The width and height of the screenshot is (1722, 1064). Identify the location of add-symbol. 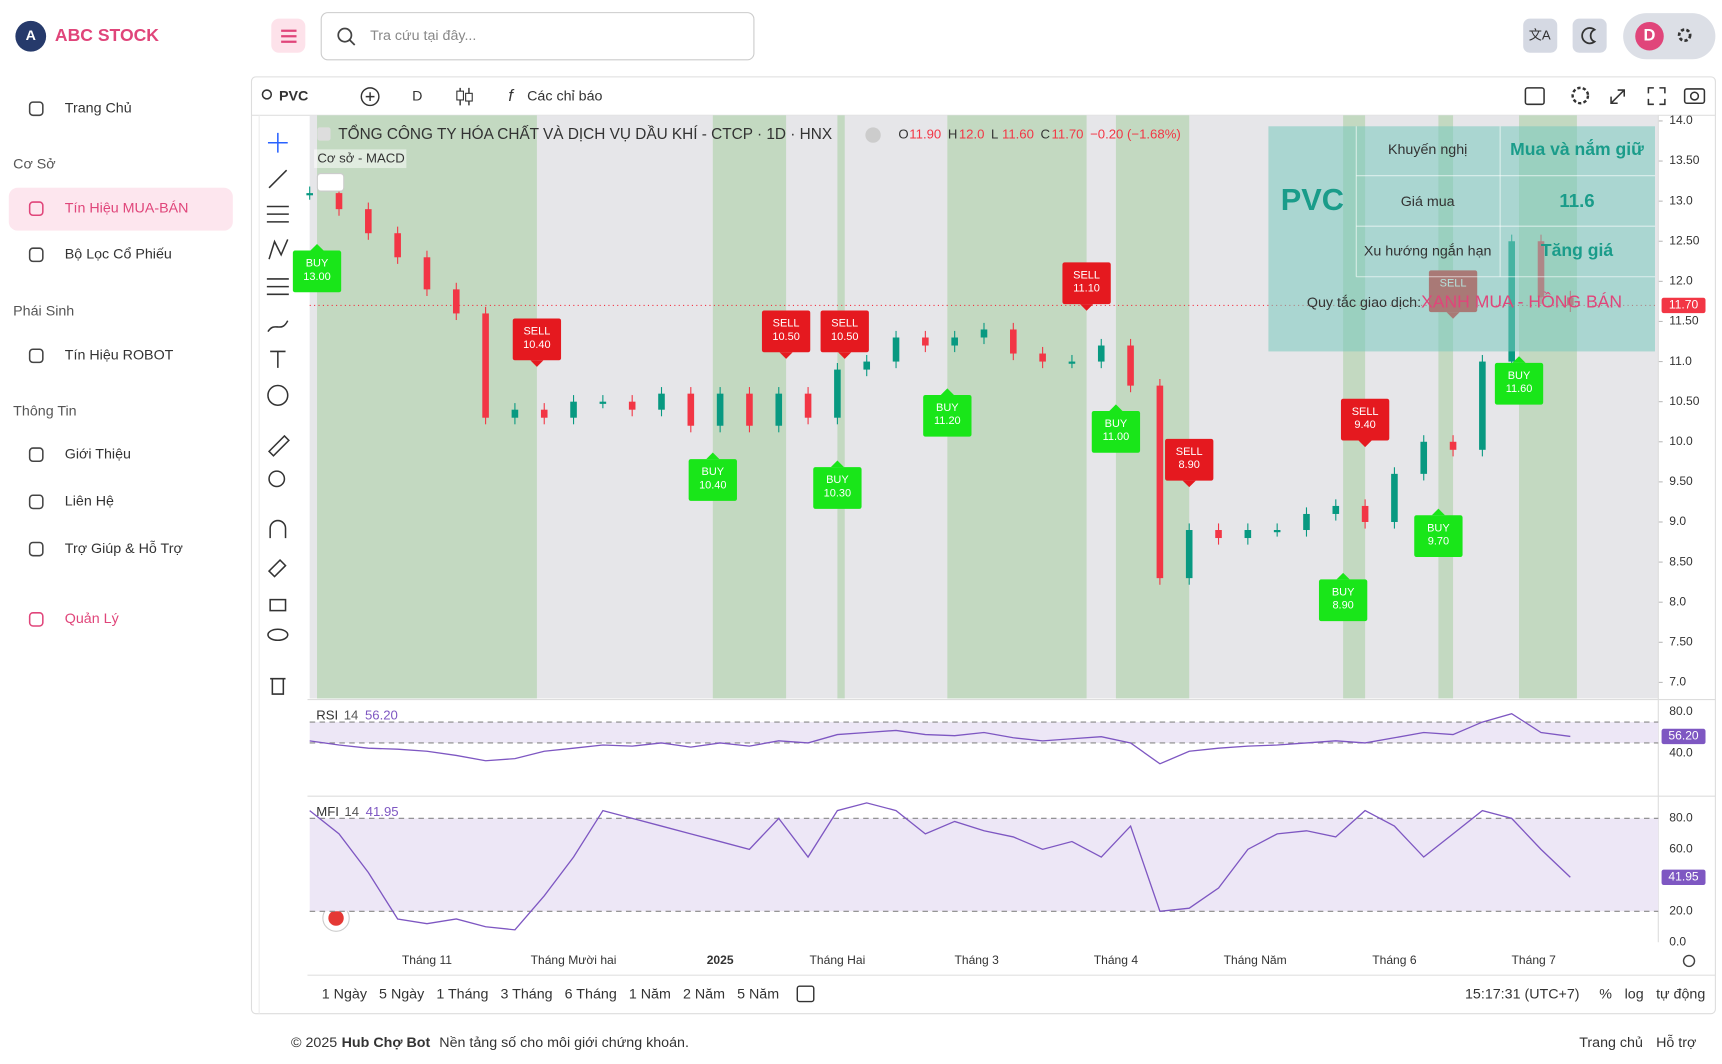
(370, 97).